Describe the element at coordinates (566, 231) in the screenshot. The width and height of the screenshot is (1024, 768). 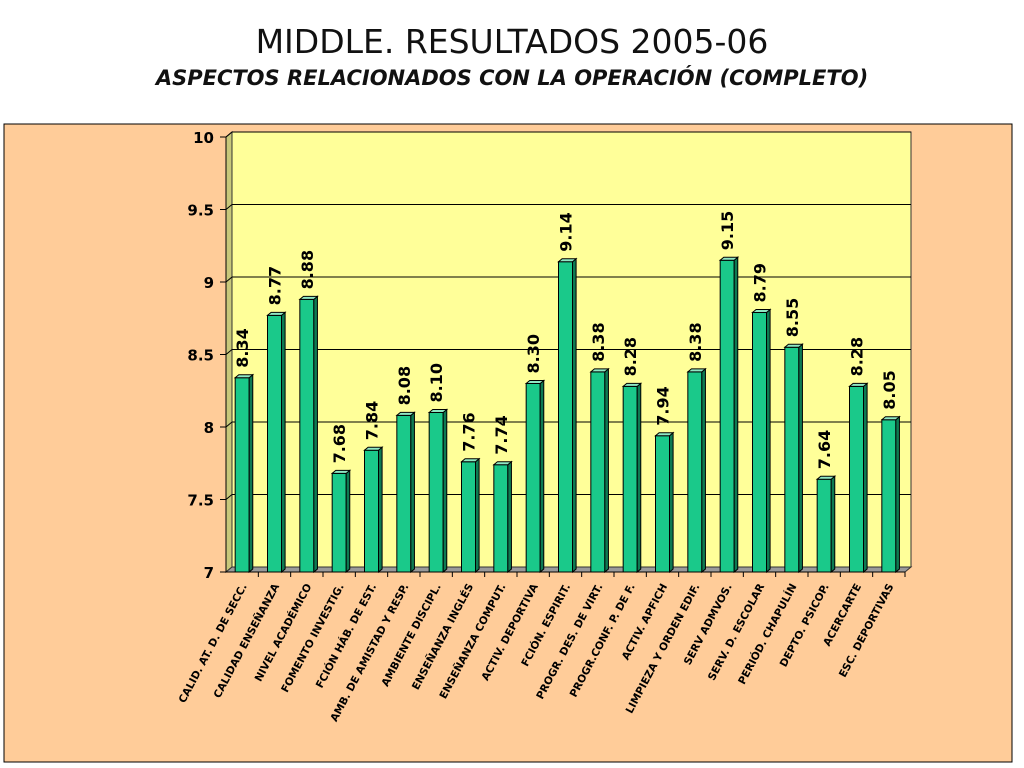
I see `data-label: 9.14` at that location.